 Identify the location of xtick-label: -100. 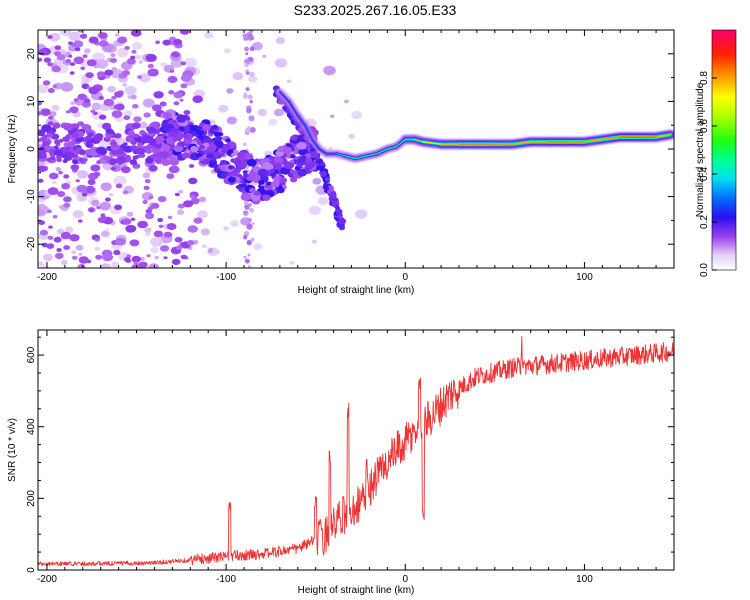
(226, 579).